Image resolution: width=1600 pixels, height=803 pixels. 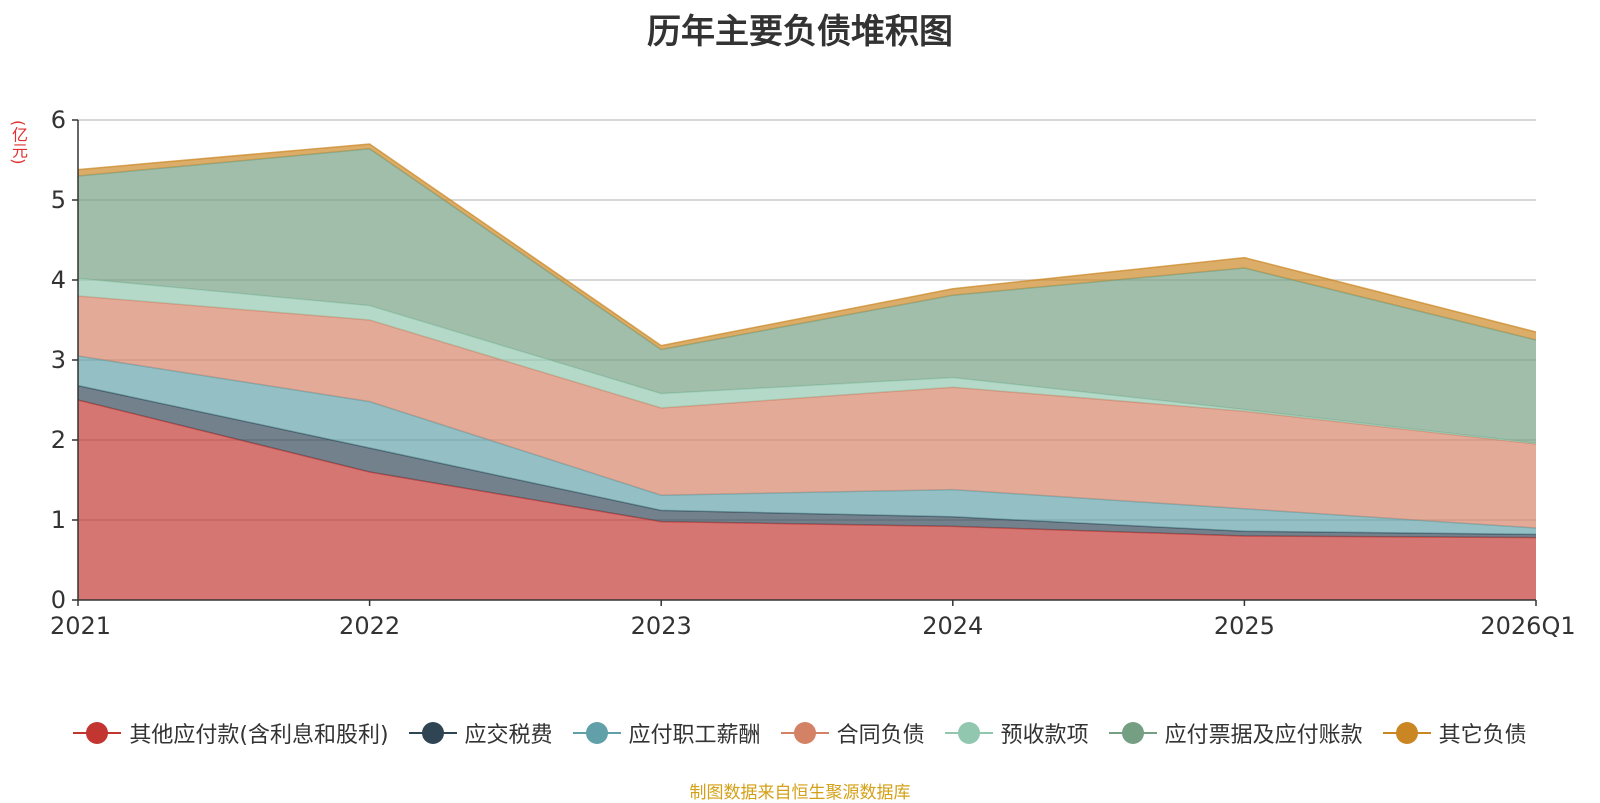 What do you see at coordinates (800, 793) in the screenshot?
I see `source-note: 制图数据来自恒生聚源数据库` at bounding box center [800, 793].